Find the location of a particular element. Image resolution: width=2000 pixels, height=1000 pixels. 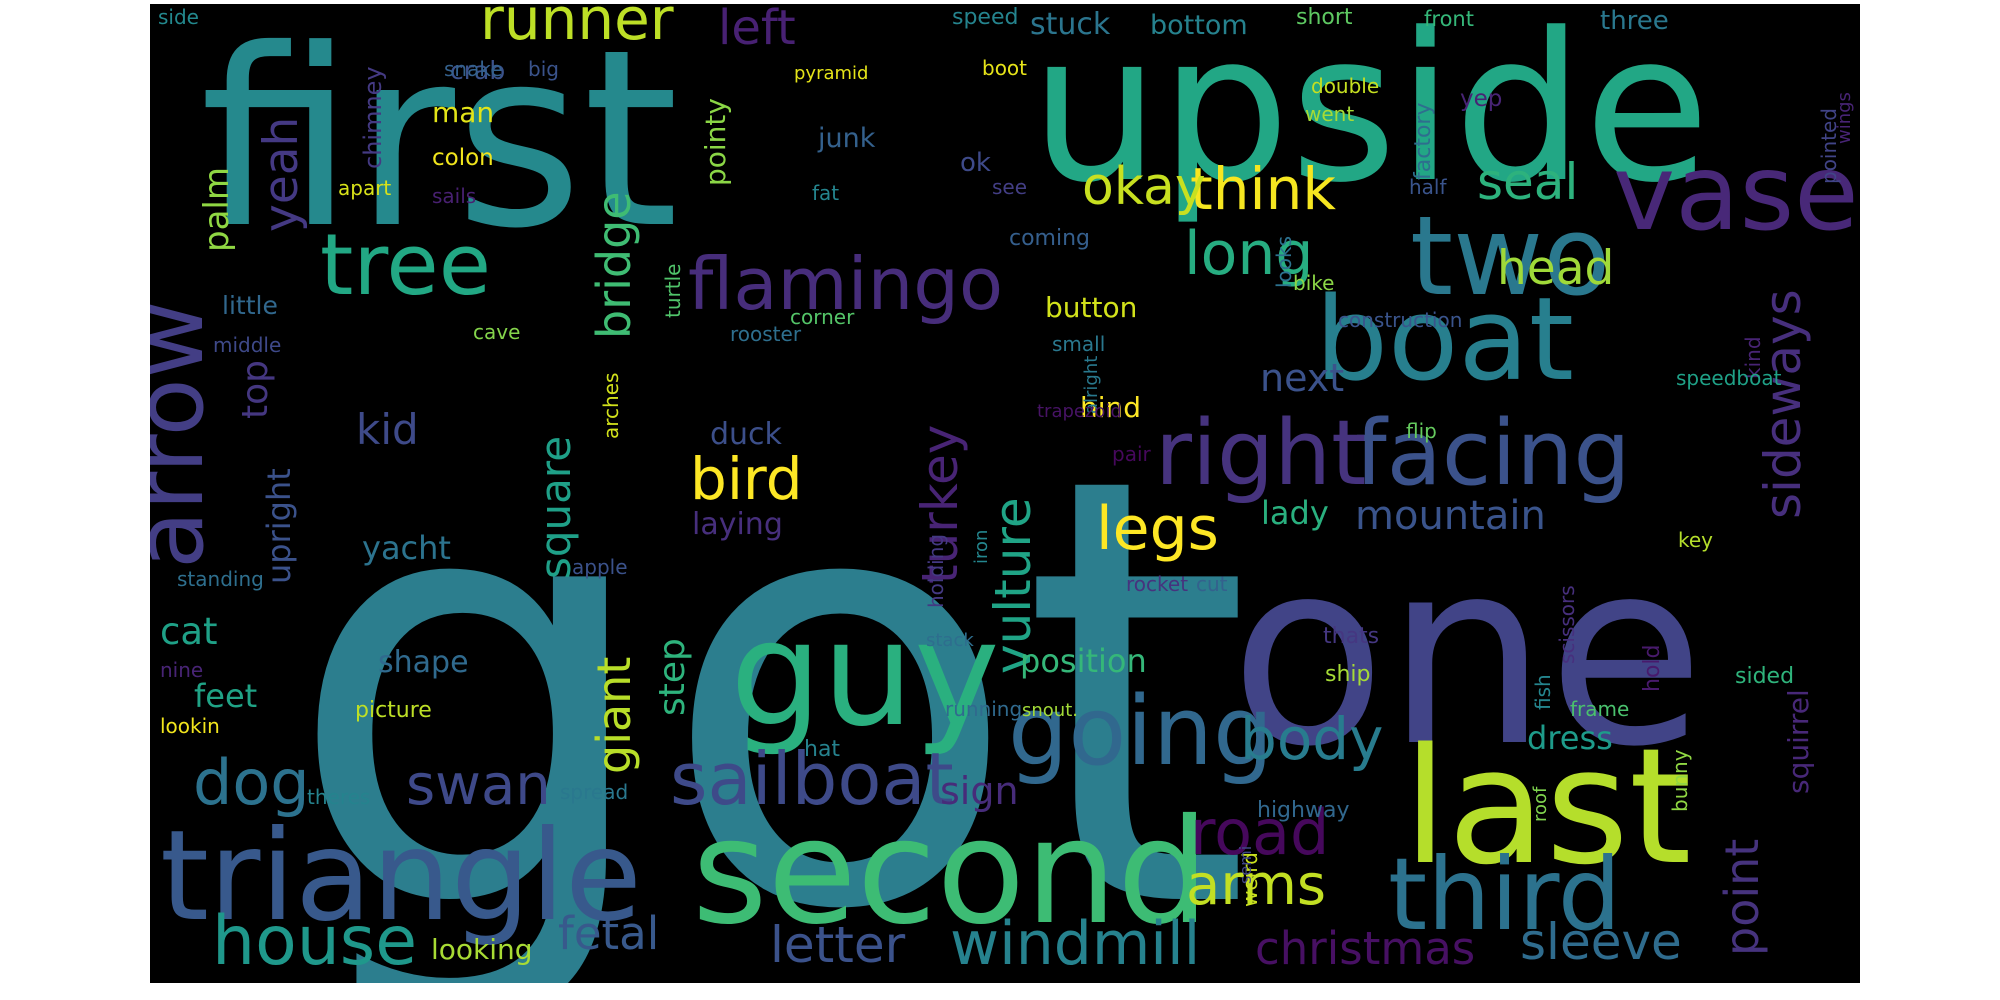

word-weird: weird is located at coordinates (1250, 879).